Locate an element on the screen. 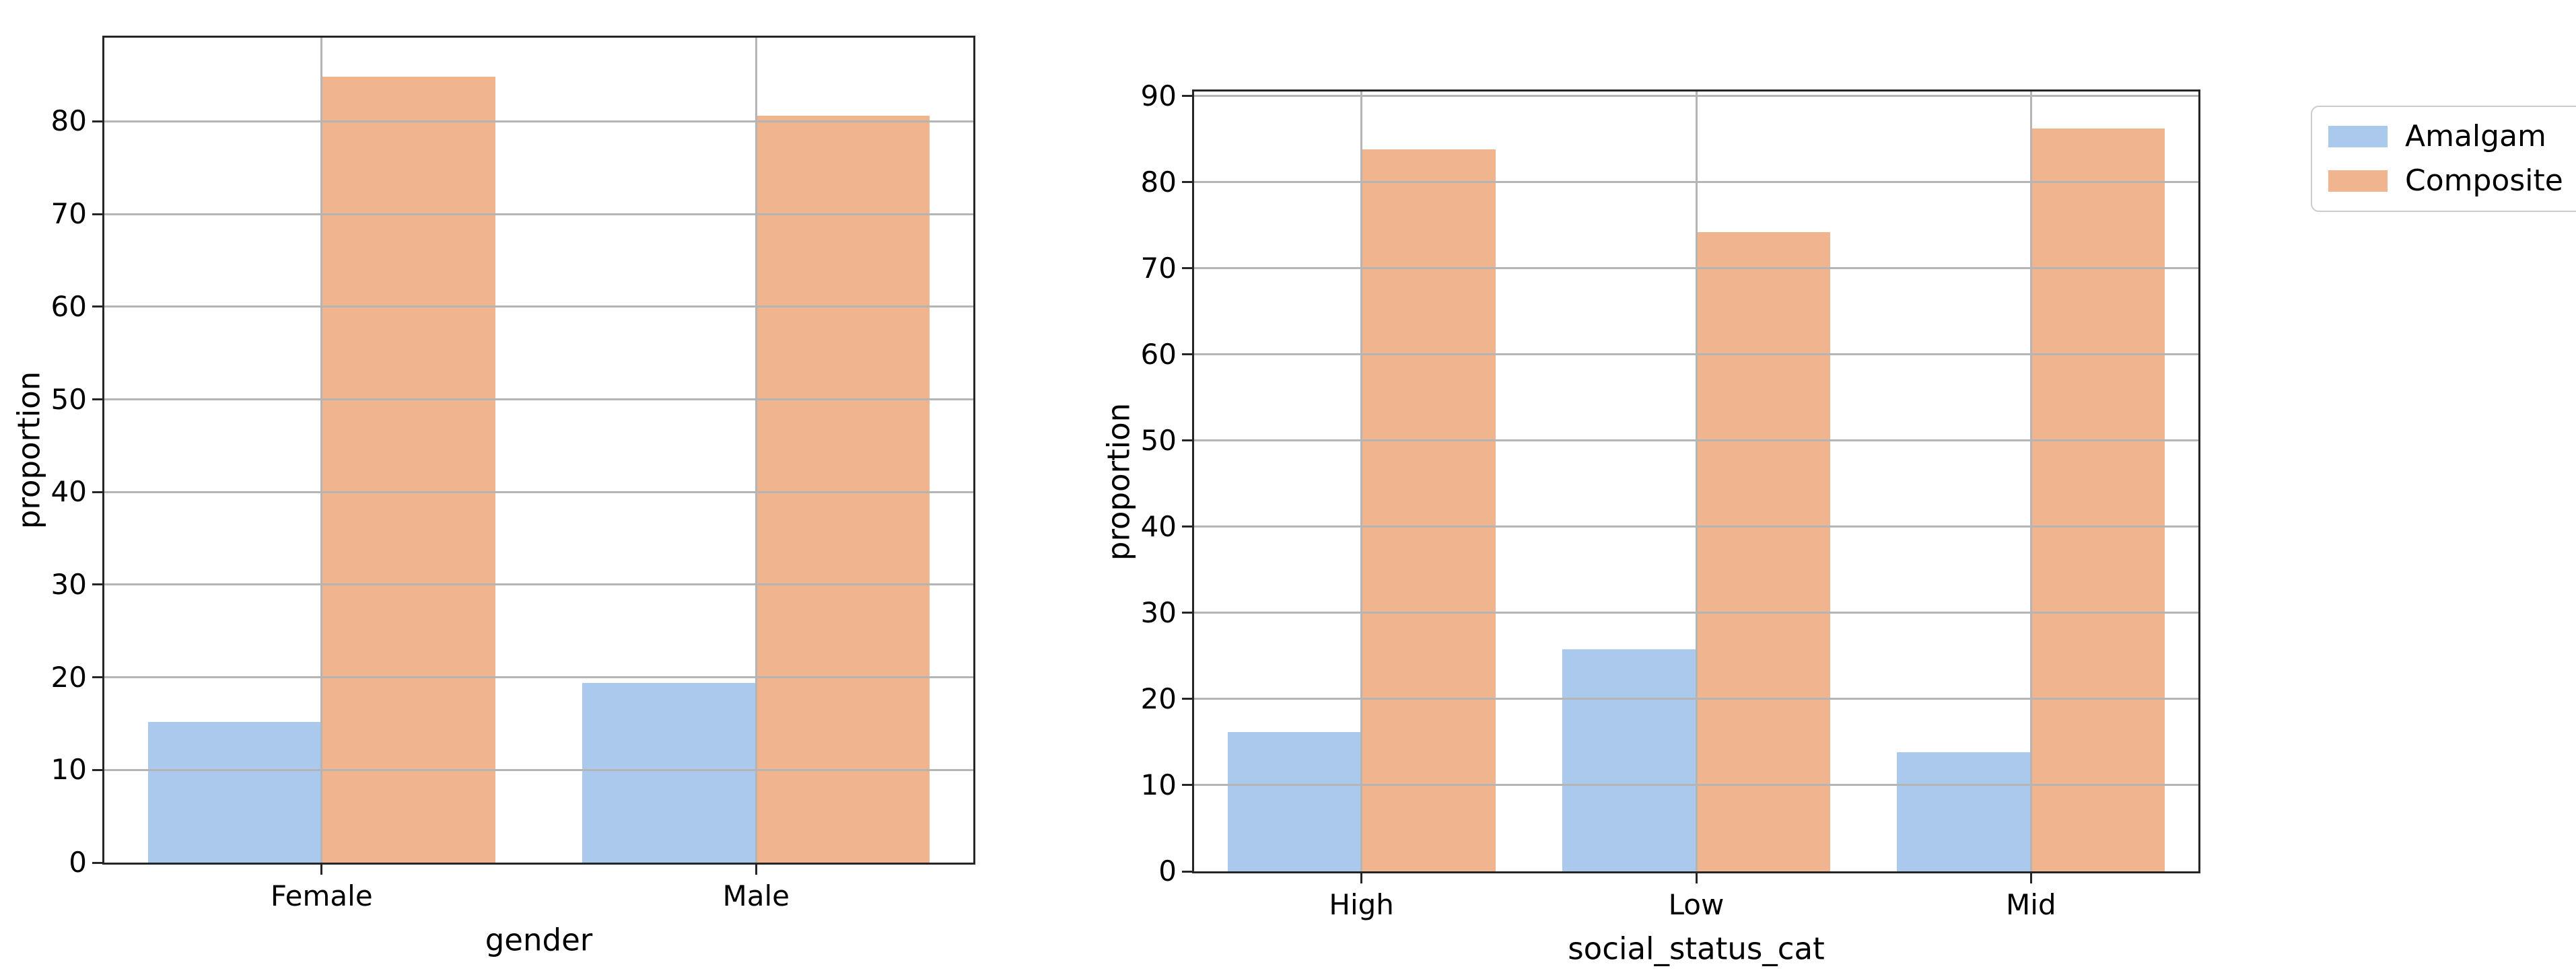  legend-item-composite: Composite is located at coordinates (2445, 181).